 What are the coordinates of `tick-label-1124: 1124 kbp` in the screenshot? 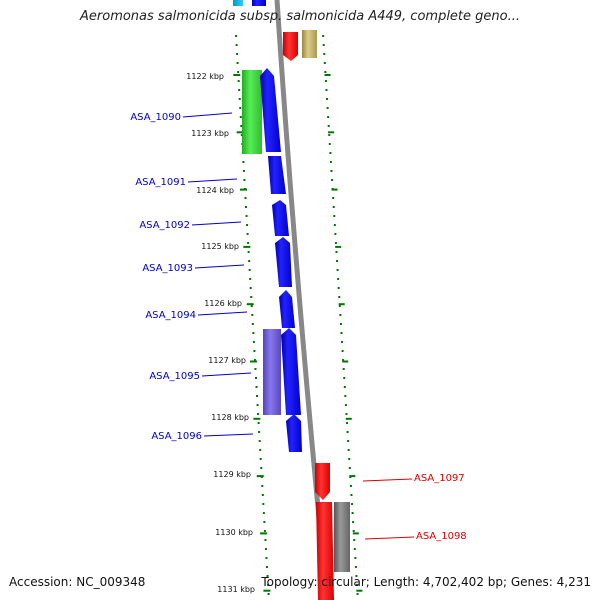 It's located at (215, 190).